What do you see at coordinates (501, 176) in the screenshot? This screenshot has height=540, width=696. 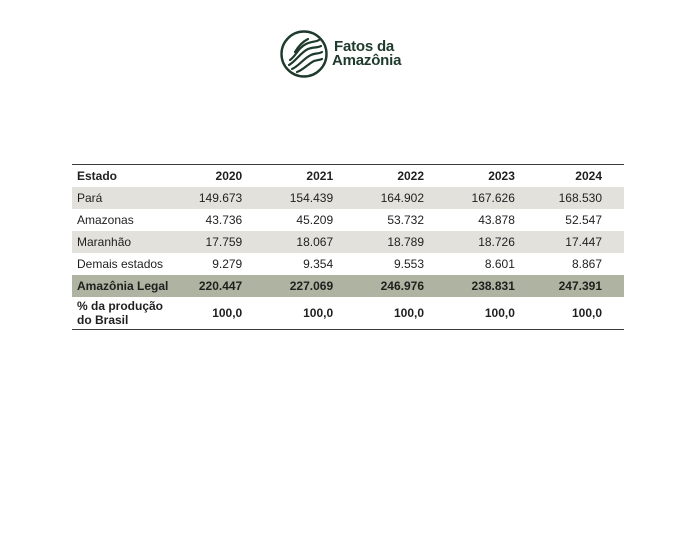 I see `header-2023: 2023` at bounding box center [501, 176].